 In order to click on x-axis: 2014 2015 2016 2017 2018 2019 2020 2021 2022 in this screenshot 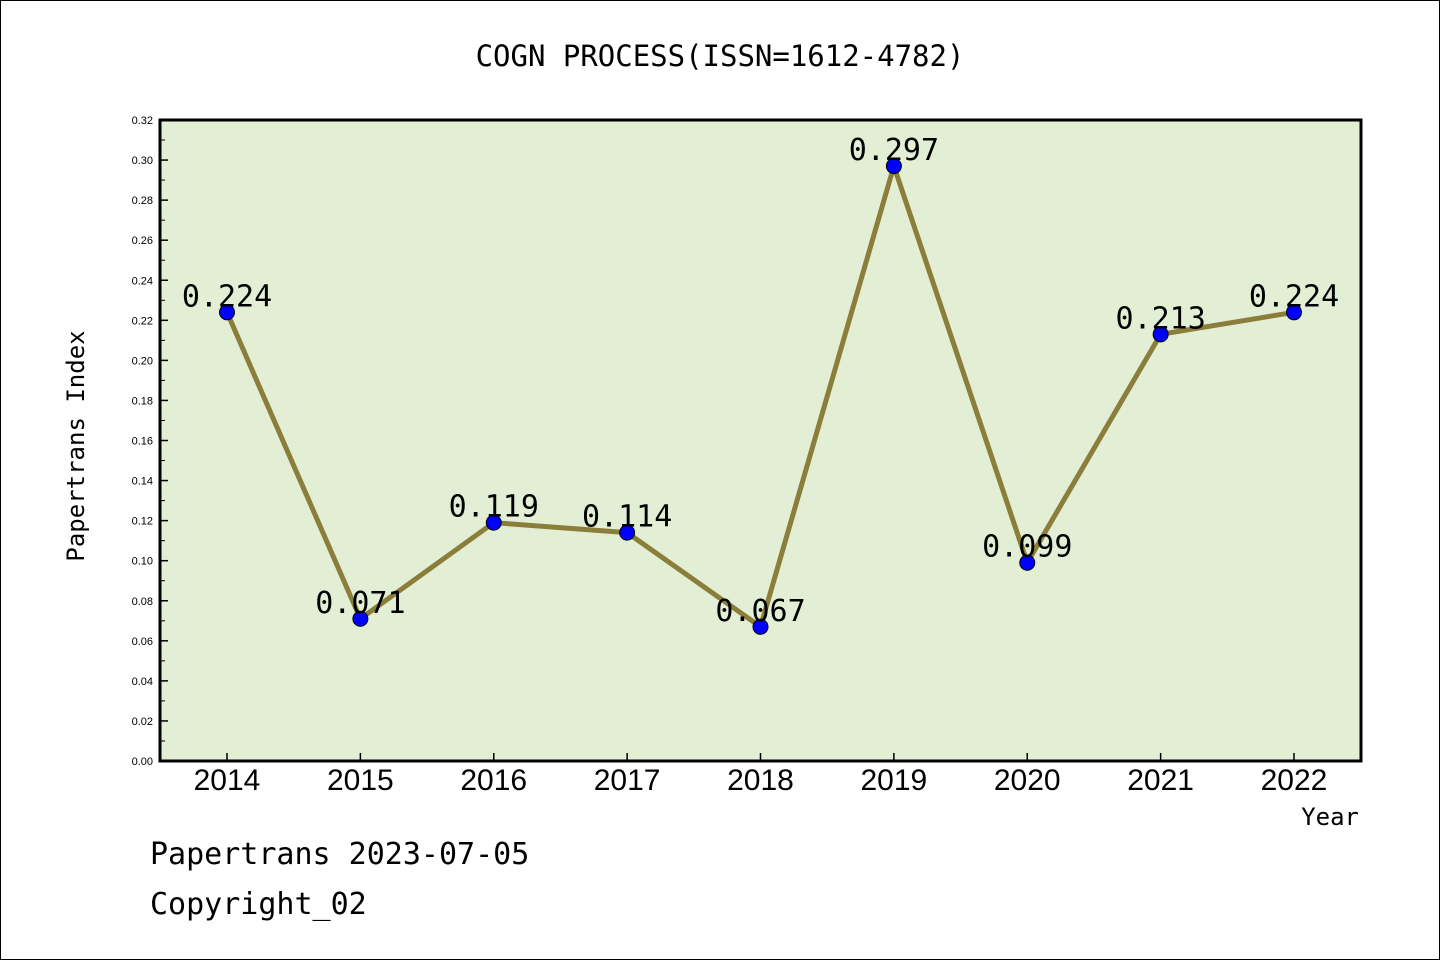, I will do `click(761, 775)`.